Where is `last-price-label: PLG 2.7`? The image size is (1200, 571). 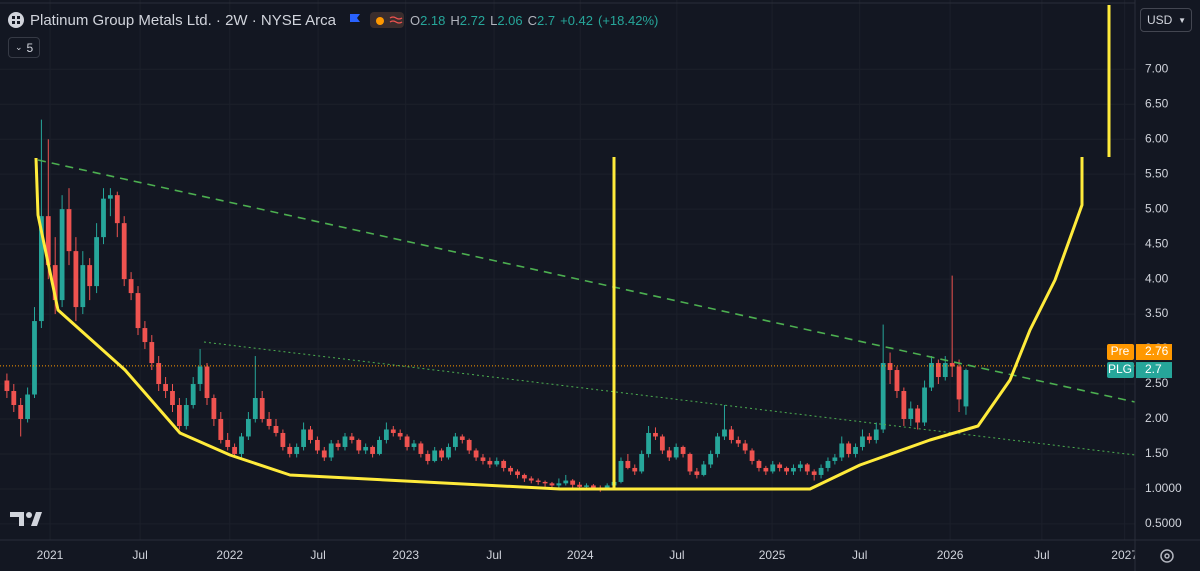
last-price-label: PLG 2.7 is located at coordinates (1139, 370).